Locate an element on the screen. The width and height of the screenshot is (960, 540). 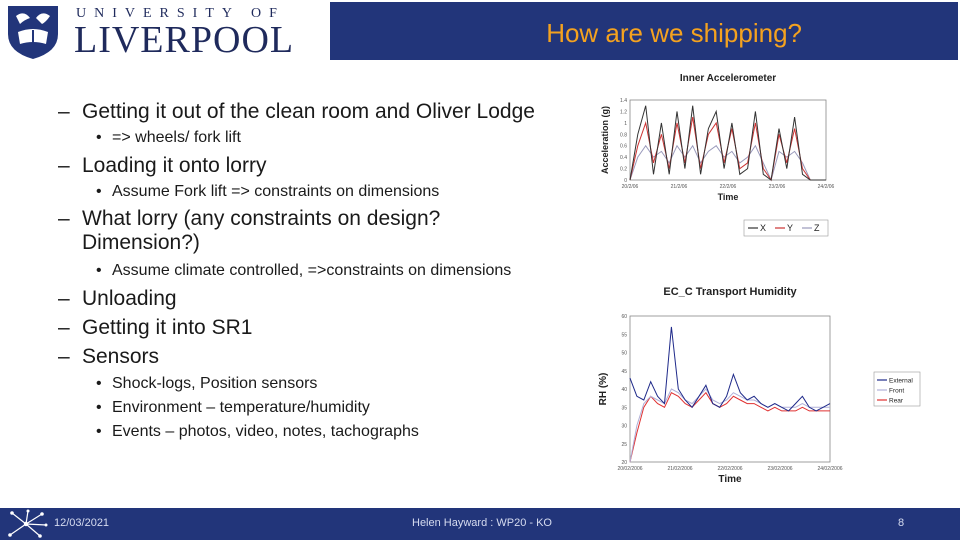
y-tick-label: 0 is located at coordinates (625, 181).